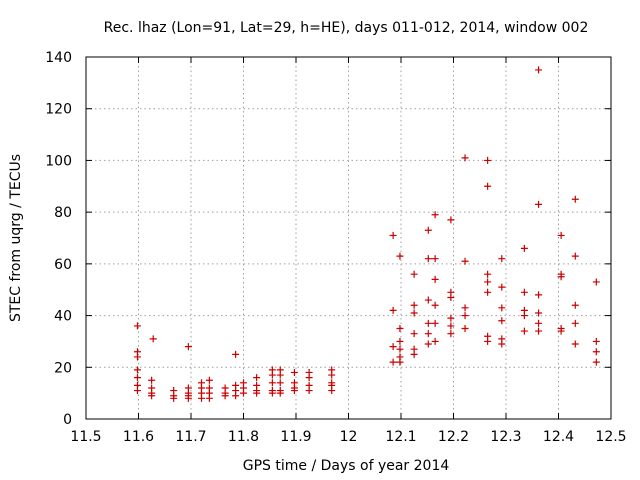 Image resolution: width=640 pixels, height=480 pixels. I want to click on y-tick-label: 20, so click(63, 368).